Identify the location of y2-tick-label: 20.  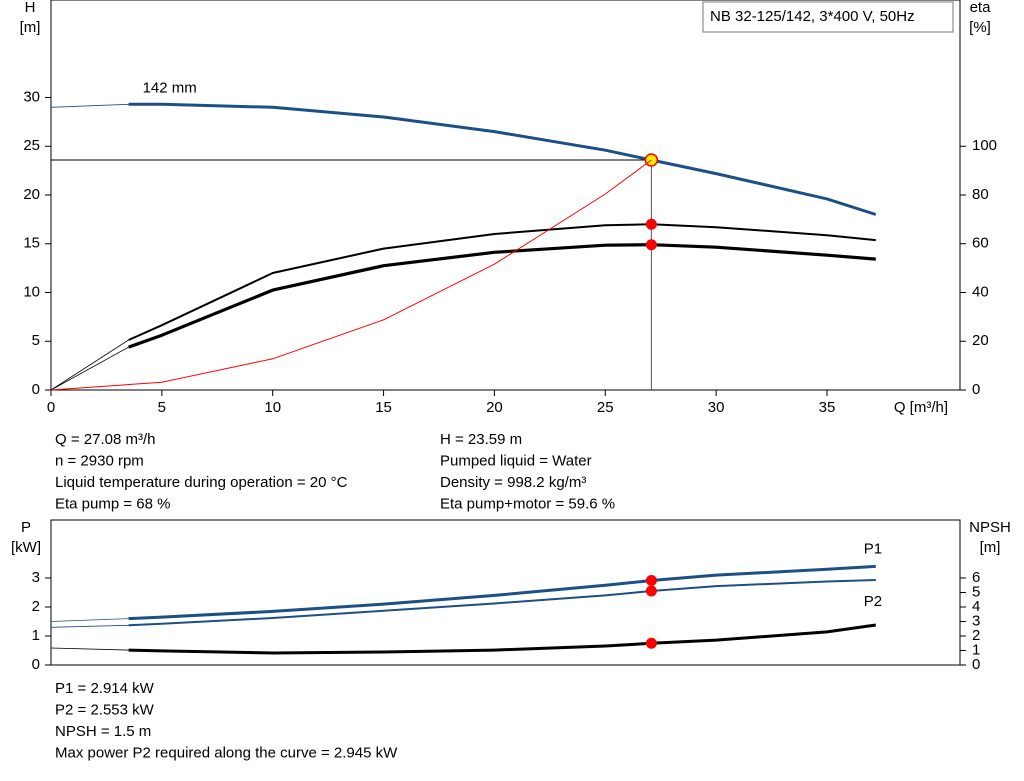
(980, 340).